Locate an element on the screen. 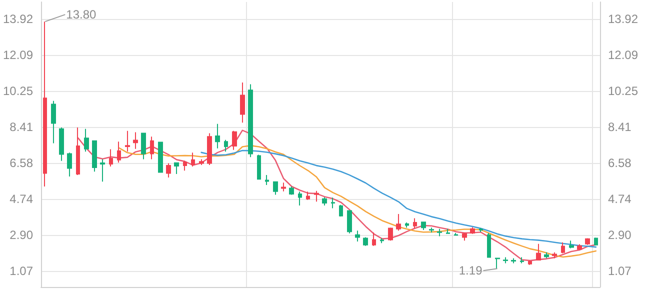 The height and width of the screenshot is (290, 658). y-tick-label: 10.25 is located at coordinates (18, 91).